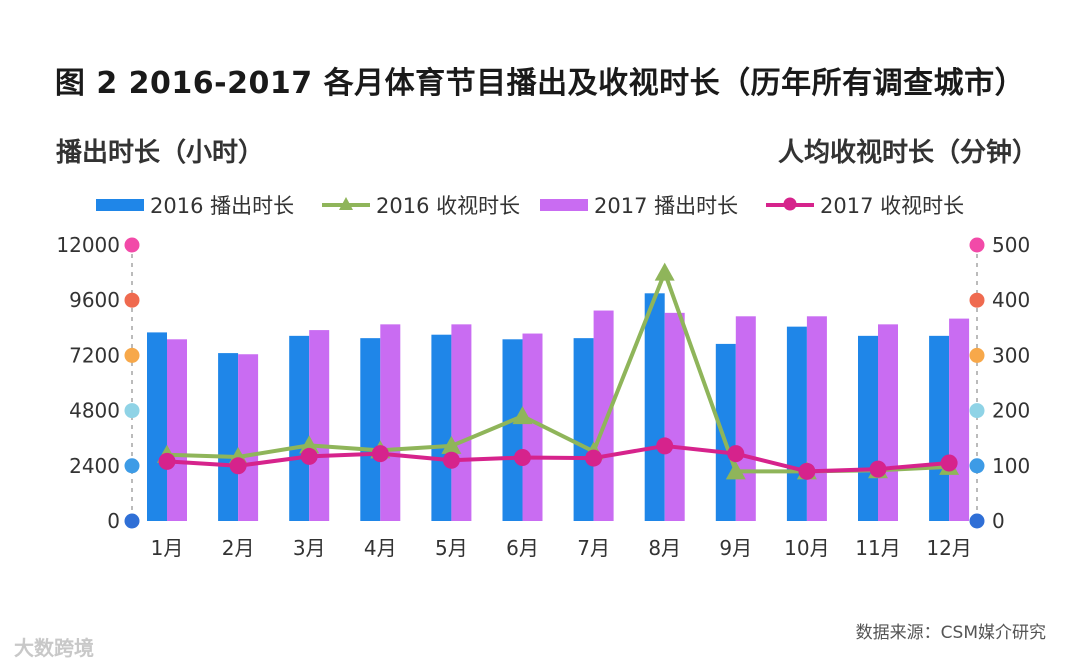  I want to click on right-axis-tick-label: 0, so click(998, 521).